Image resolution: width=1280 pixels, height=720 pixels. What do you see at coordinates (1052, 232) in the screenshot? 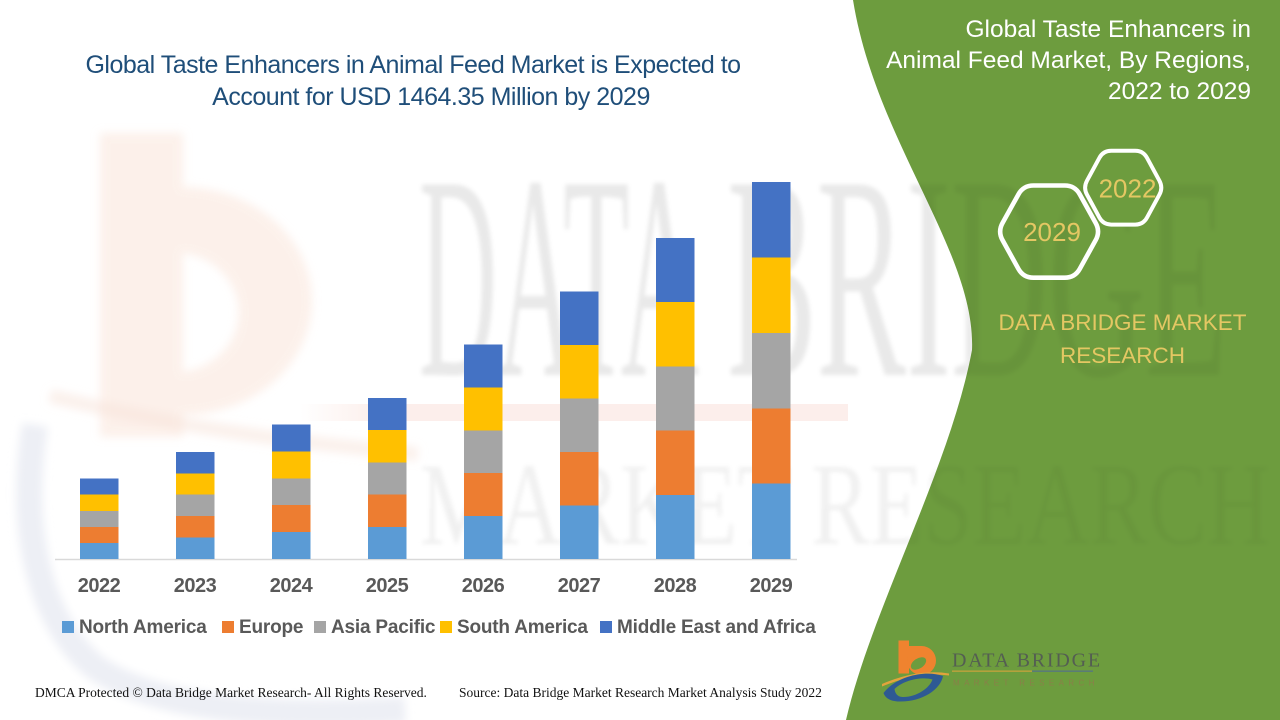
I see `svg-text: 2029` at bounding box center [1052, 232].